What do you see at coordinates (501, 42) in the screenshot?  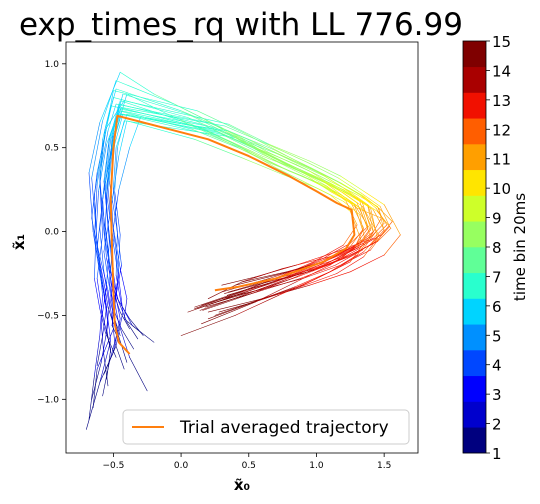 I see `colorbar-tick-label: 15` at bounding box center [501, 42].